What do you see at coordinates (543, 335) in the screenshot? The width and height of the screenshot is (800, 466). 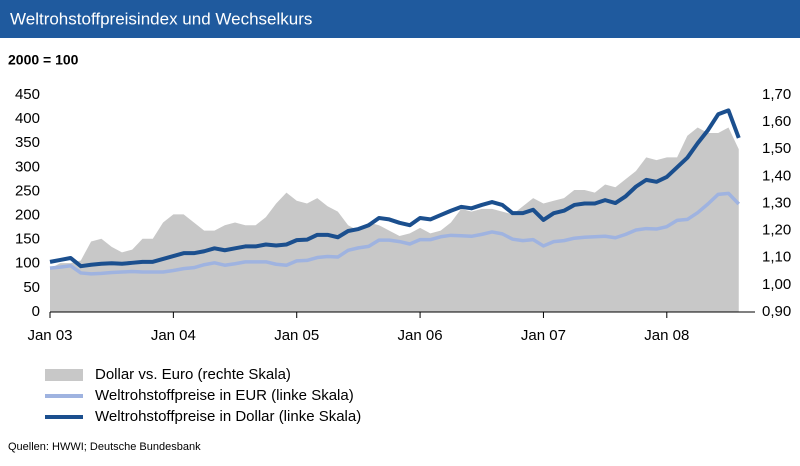 I see `x-tick-label: Jan 07` at bounding box center [543, 335].